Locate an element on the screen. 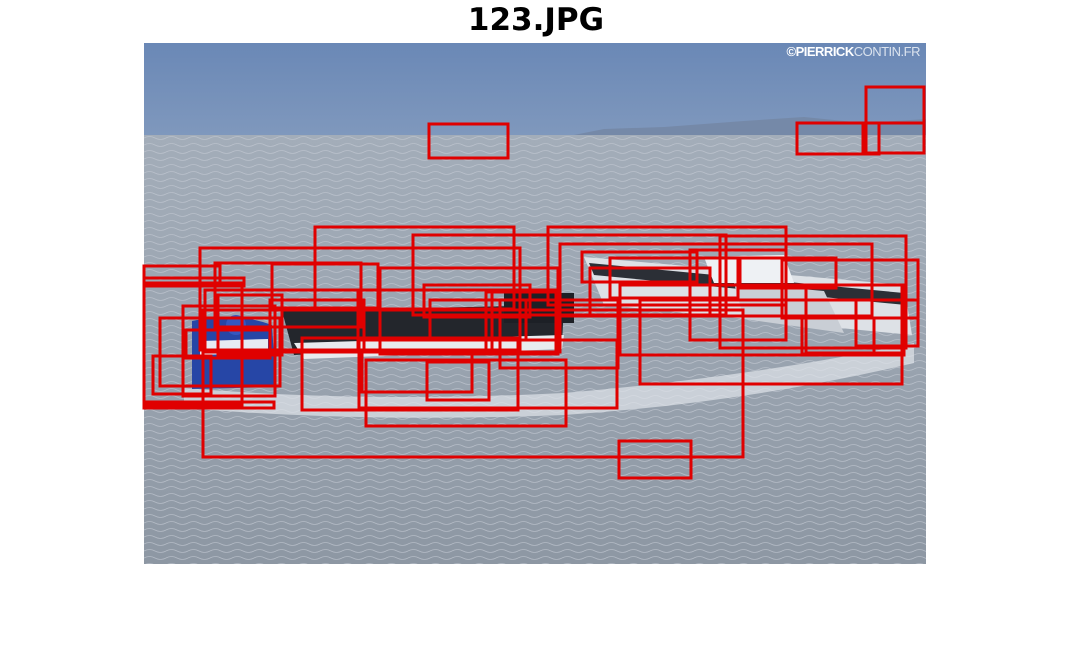 The height and width of the screenshot is (662, 1072). figure-title: 123.JPG is located at coordinates (536, 20).